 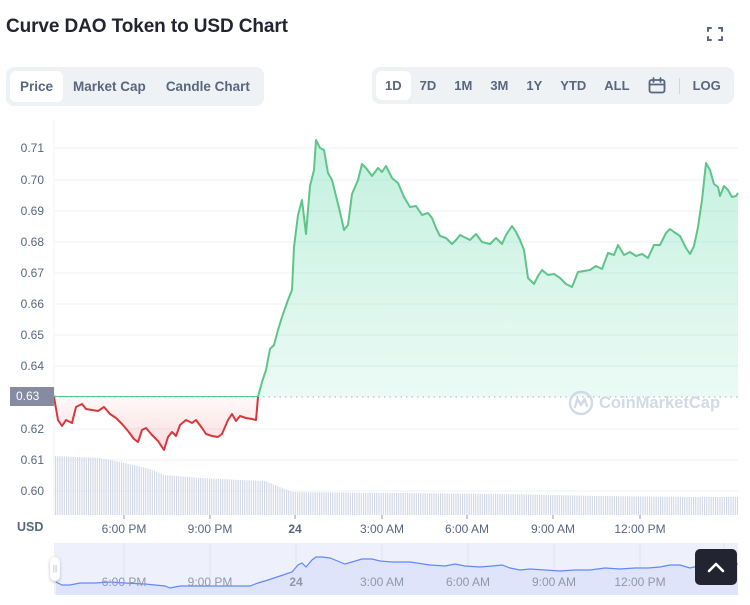 What do you see at coordinates (382, 517) in the screenshot?
I see `x-axis-ticks` at bounding box center [382, 517].